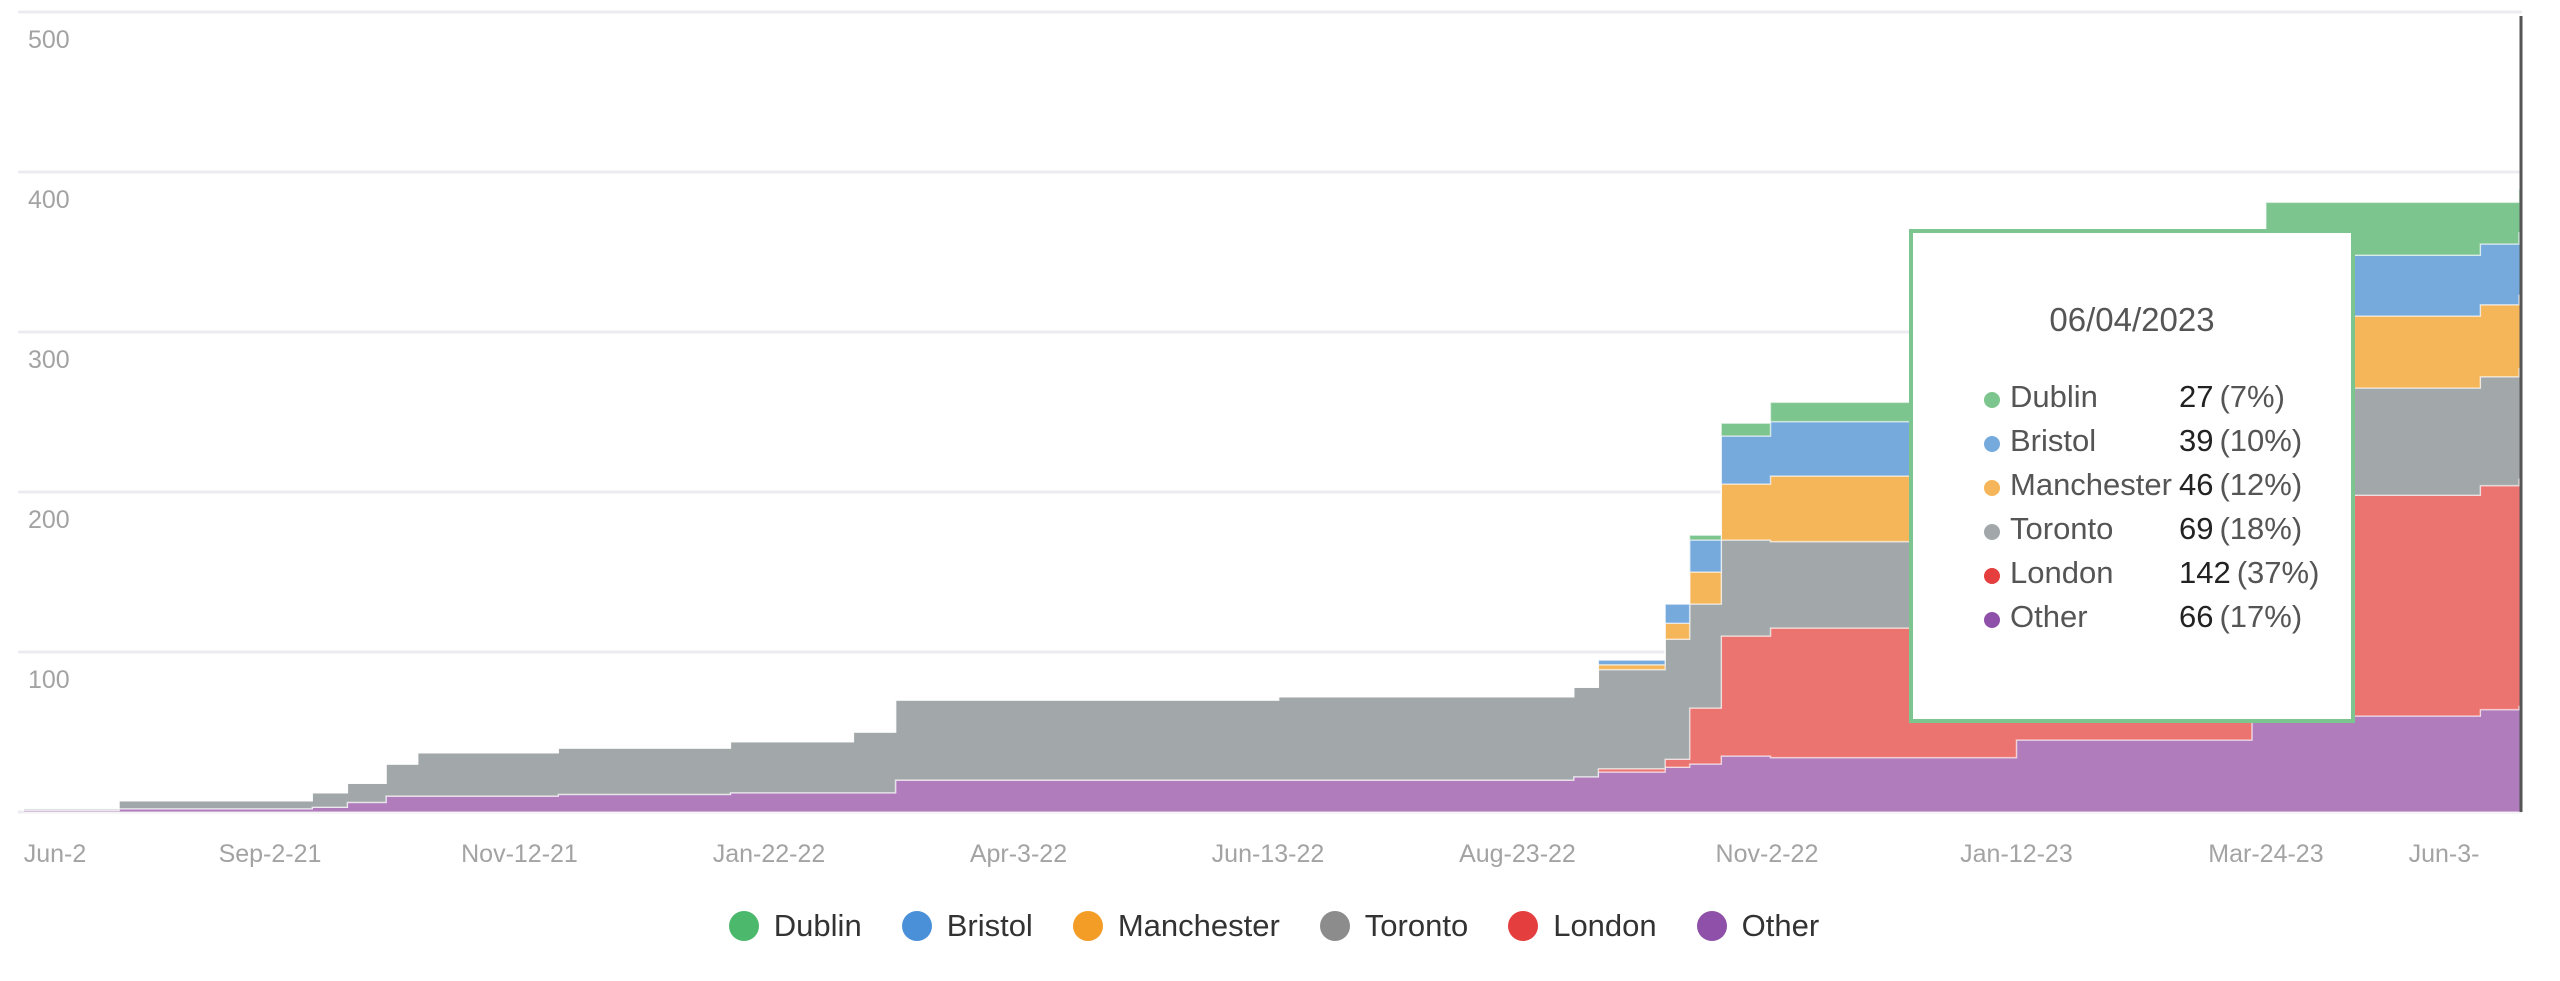 This screenshot has width=2560, height=981. What do you see at coordinates (1198, 925) in the screenshot?
I see `legend-label: Manchester` at bounding box center [1198, 925].